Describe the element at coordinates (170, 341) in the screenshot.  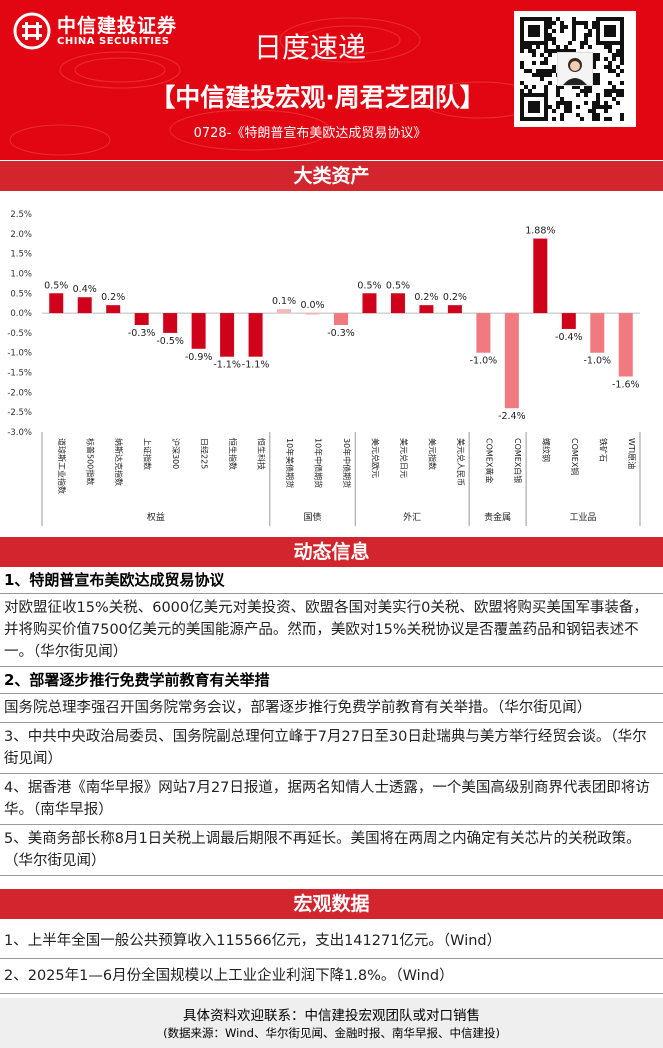
I see `bar-data-label: -0.5%` at that location.